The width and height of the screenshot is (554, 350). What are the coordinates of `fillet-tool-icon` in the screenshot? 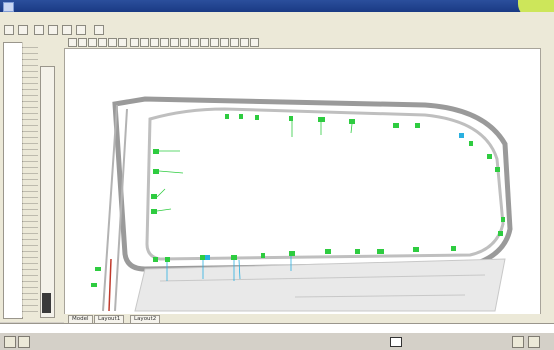 It's located at (224, 42).